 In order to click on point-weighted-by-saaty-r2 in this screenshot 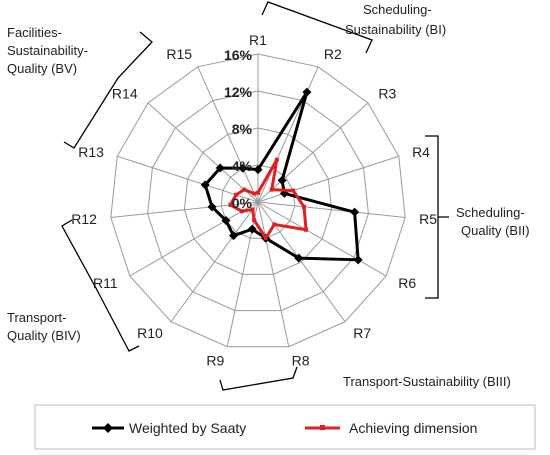, I will do `click(307, 92)`.